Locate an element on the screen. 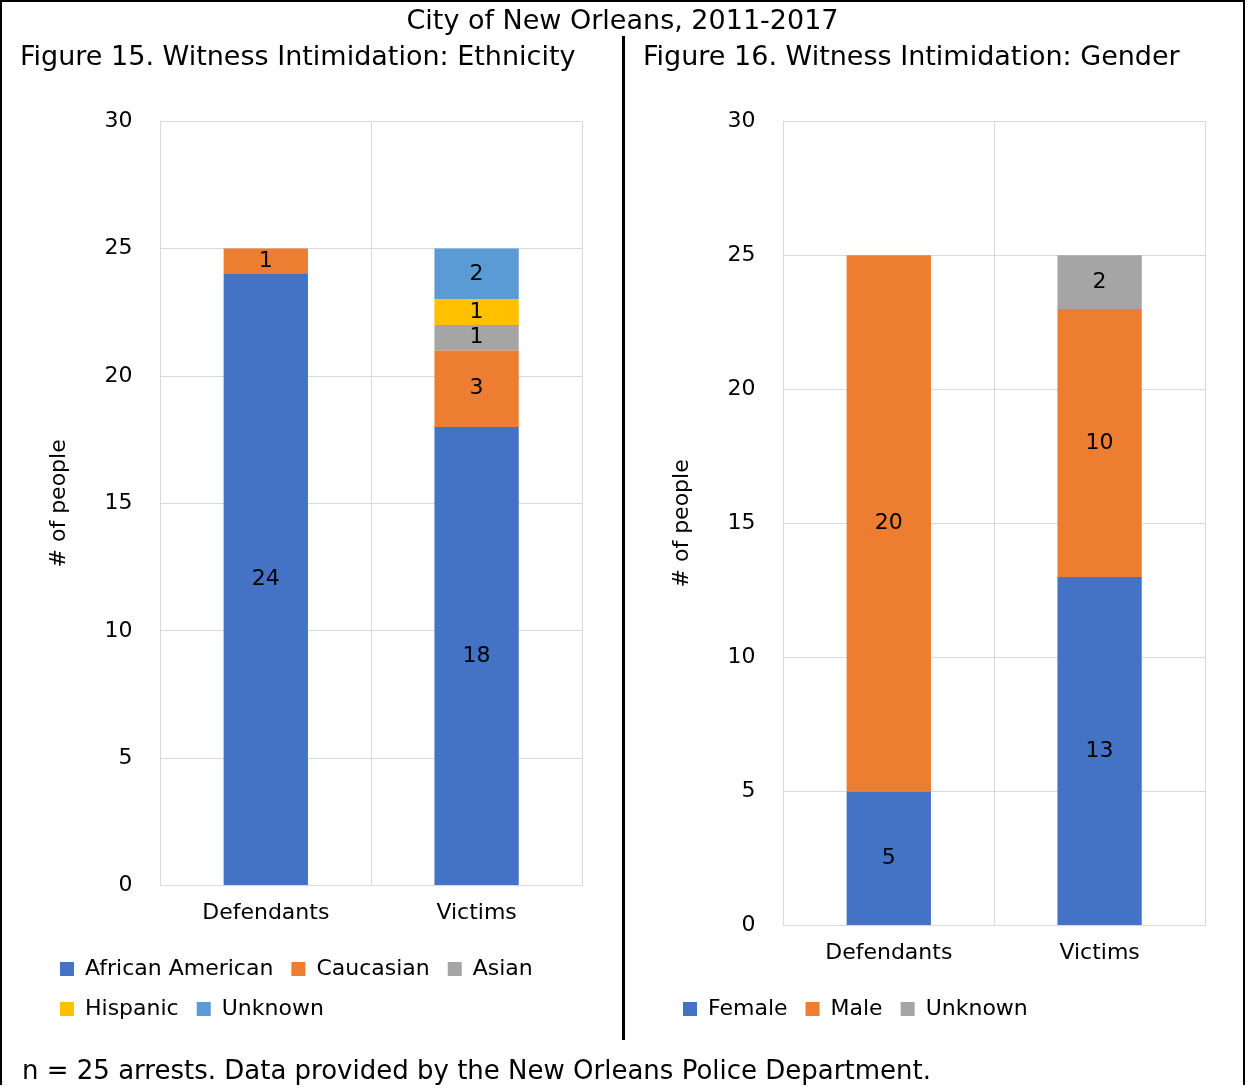 Image resolution: width=1251 pixels, height=1089 pixels. chart-subtitle: Figure 15. Witness Intimidation: Ethnicity is located at coordinates (298, 56).